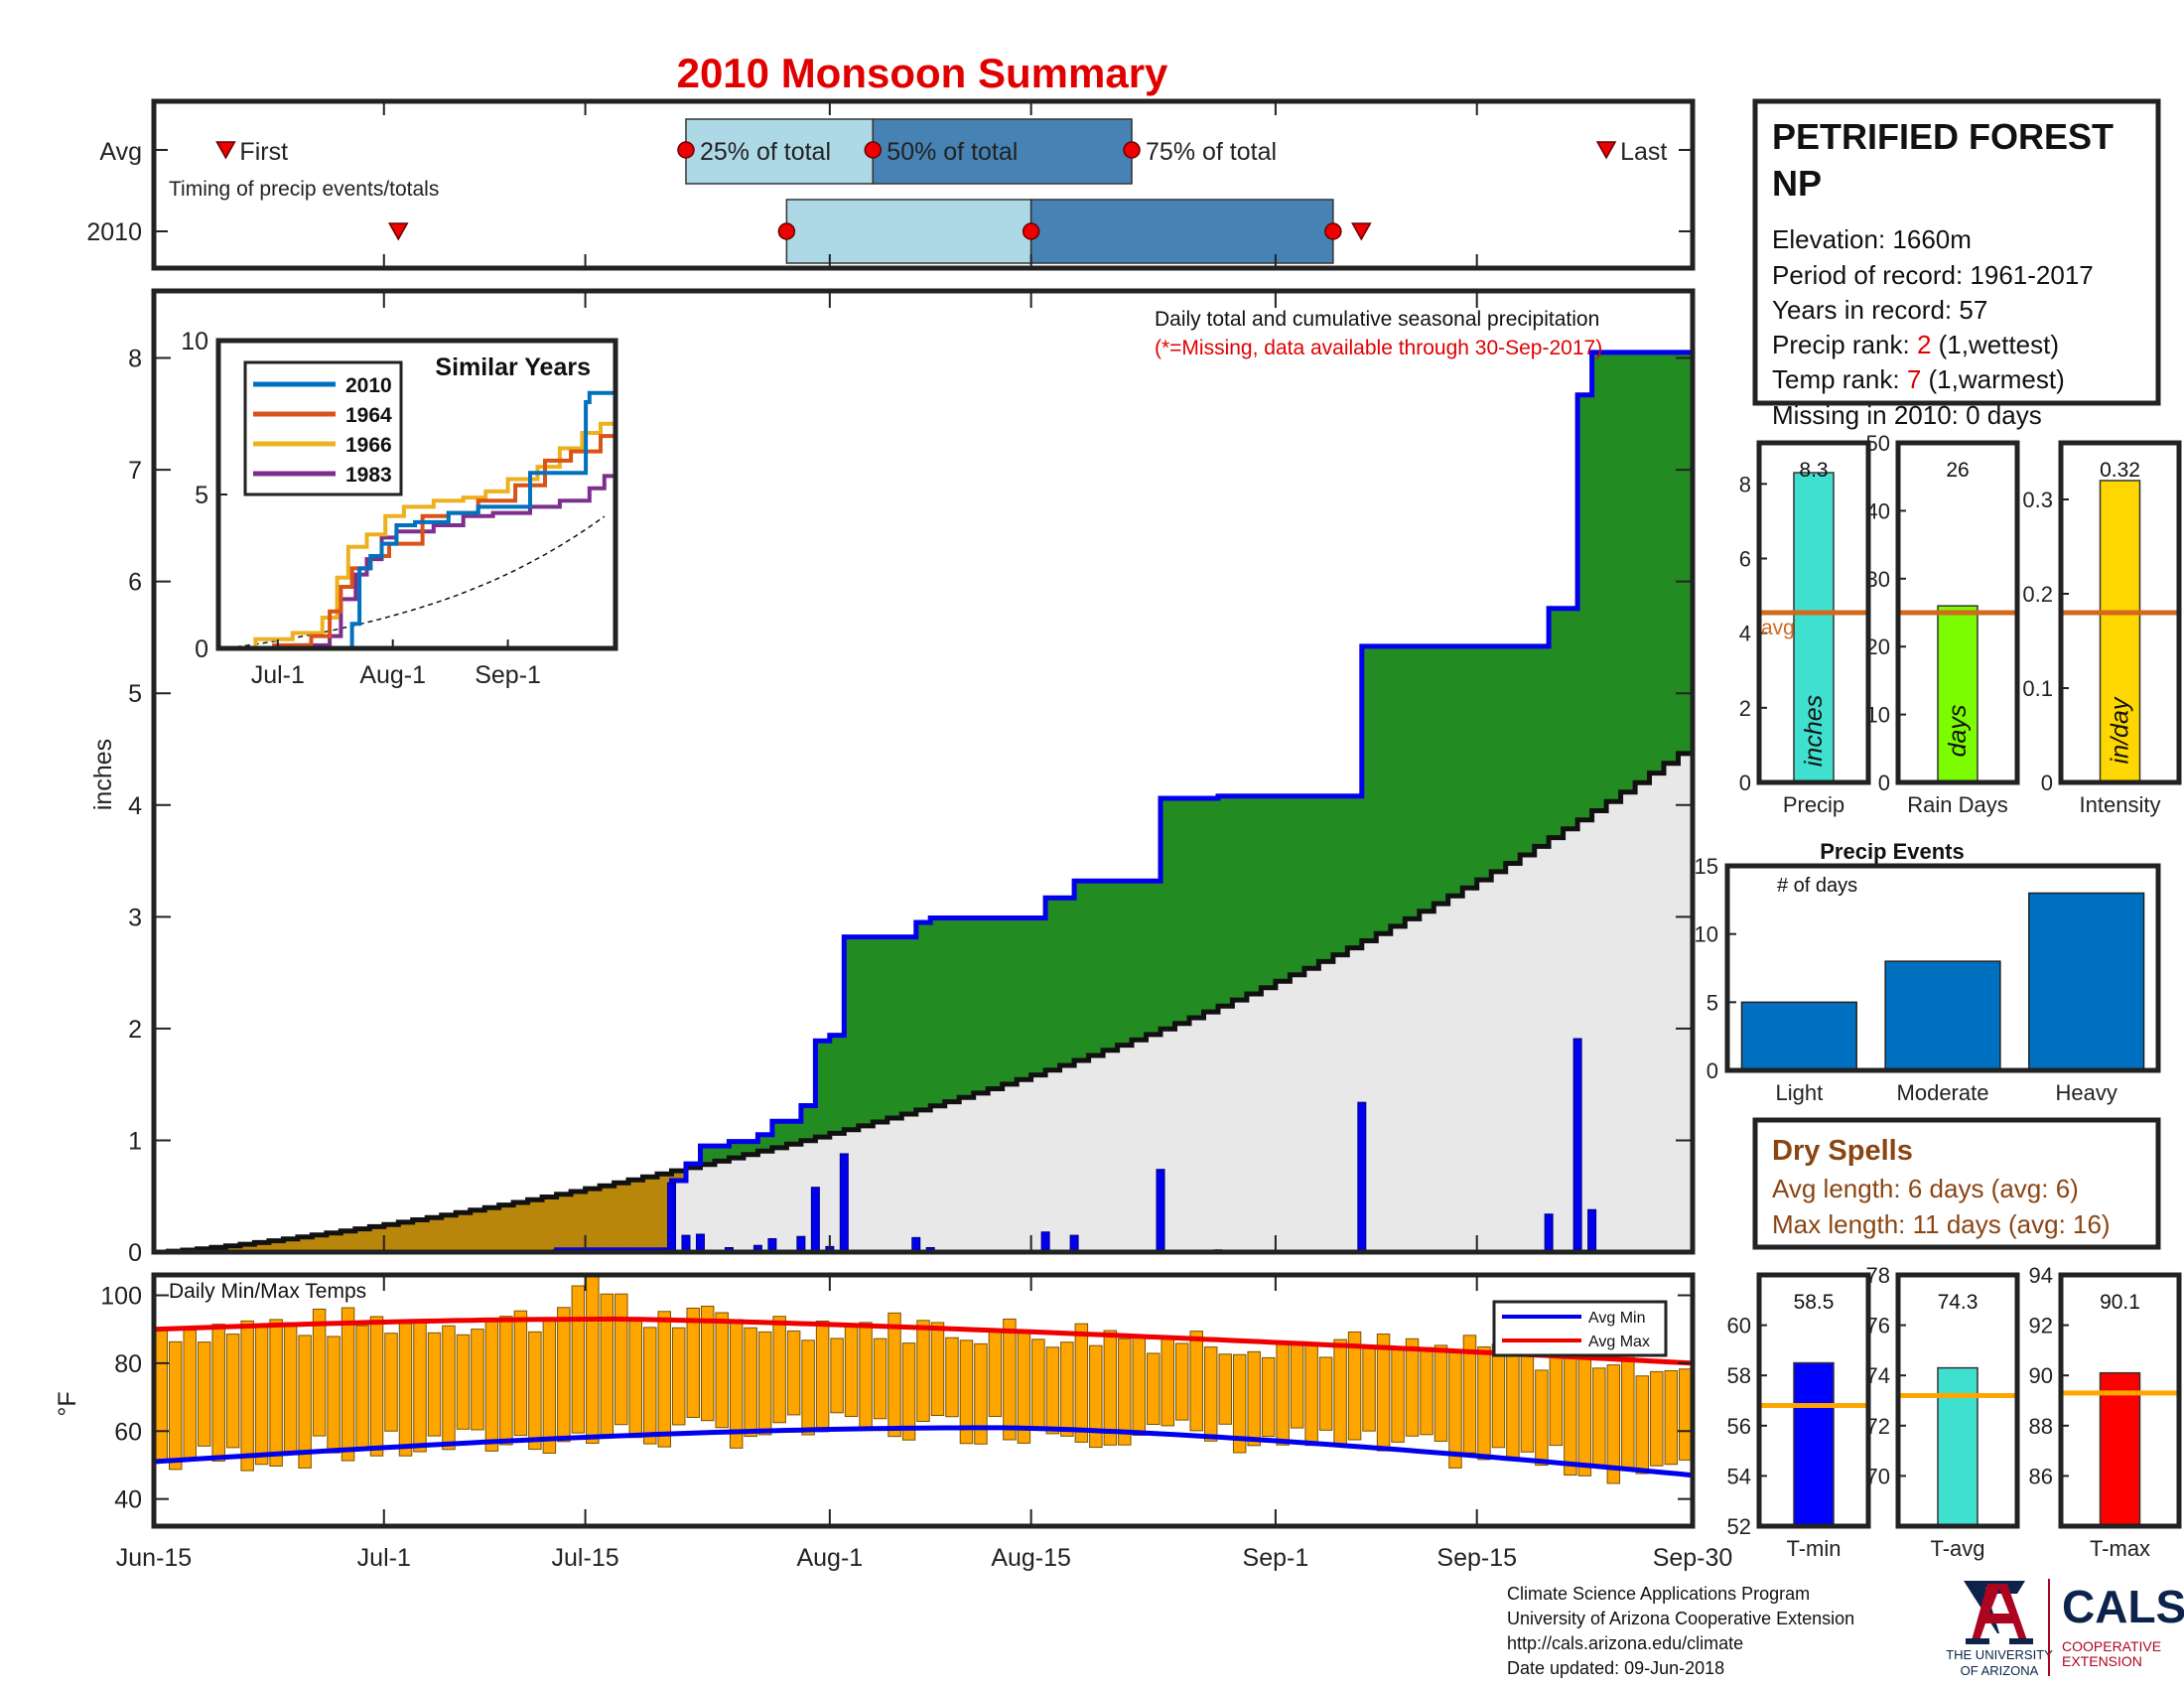 This screenshot has width=2184, height=1688. Describe the element at coordinates (2041, 1375) in the screenshot. I see `bar_tmax-y-tick-label: 90` at that location.